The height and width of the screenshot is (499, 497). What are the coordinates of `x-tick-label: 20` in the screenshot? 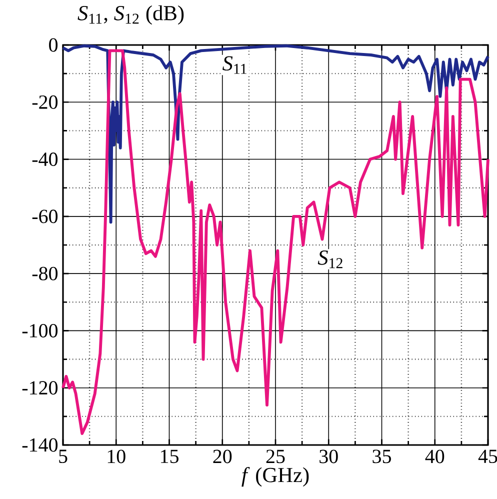 It's located at (222, 457).